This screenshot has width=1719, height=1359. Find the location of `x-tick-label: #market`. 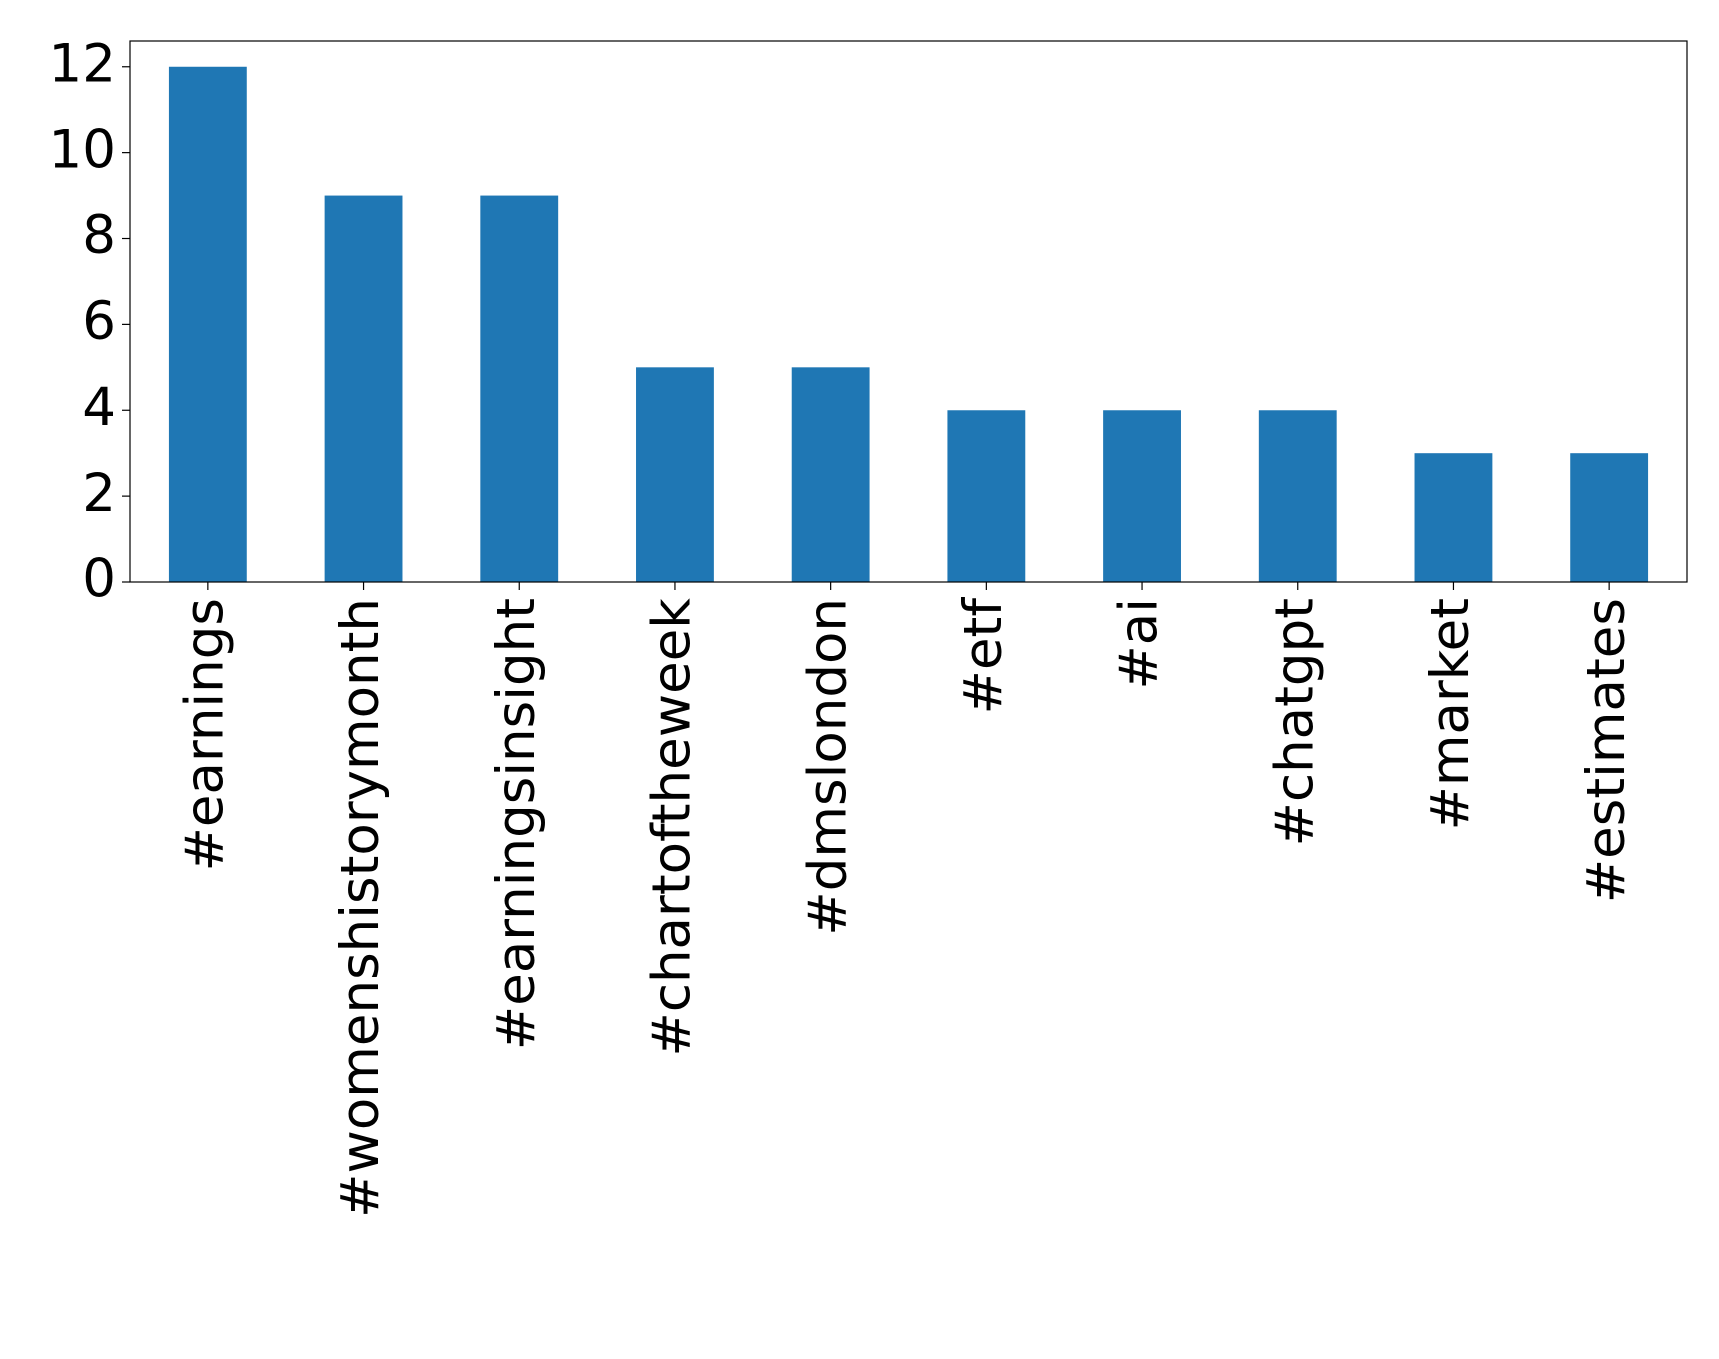

x-tick-label: #market is located at coordinates (1450, 714).